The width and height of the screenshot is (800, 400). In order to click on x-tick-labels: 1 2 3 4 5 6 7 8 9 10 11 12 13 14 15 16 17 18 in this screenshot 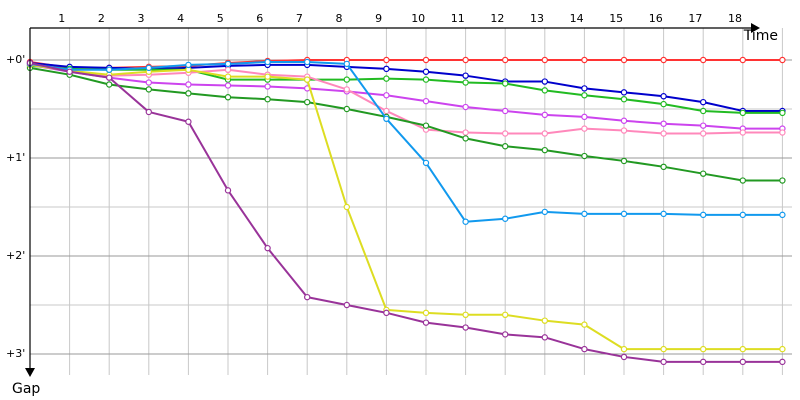, I will do `click(400, 18)`.